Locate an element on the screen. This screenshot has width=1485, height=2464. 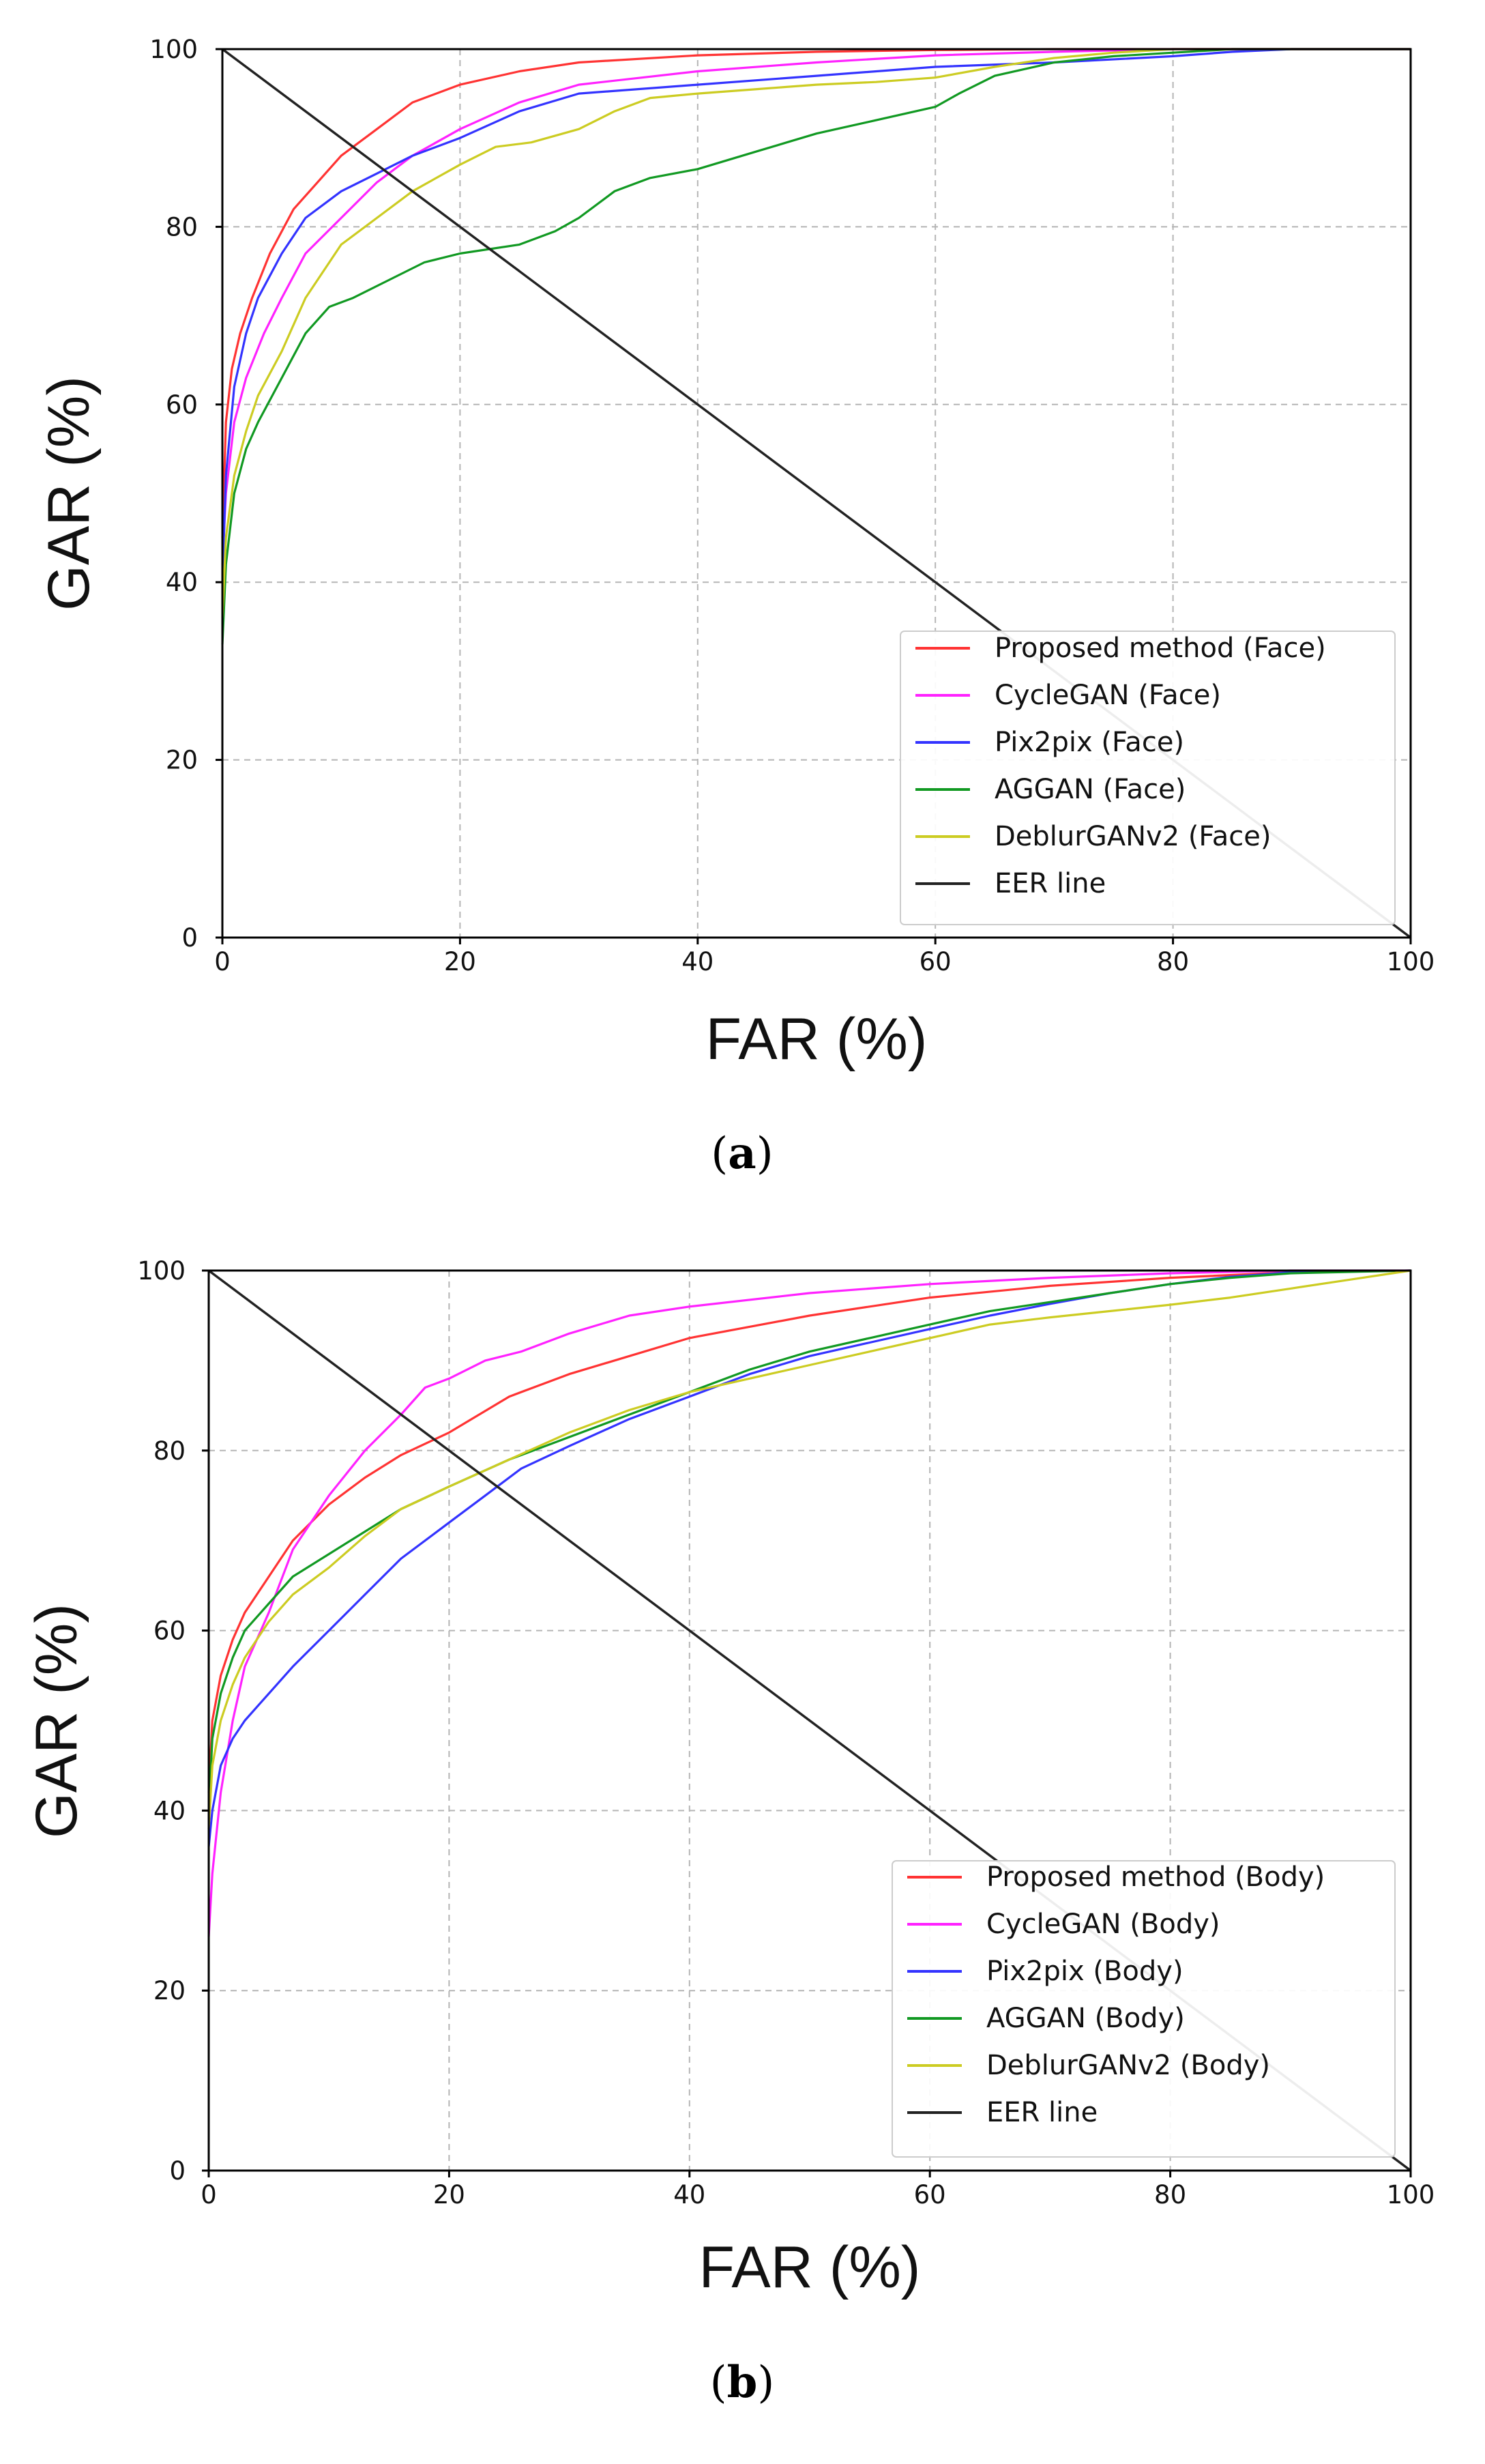
x-tick-label-a: 60 is located at coordinates (936, 961).